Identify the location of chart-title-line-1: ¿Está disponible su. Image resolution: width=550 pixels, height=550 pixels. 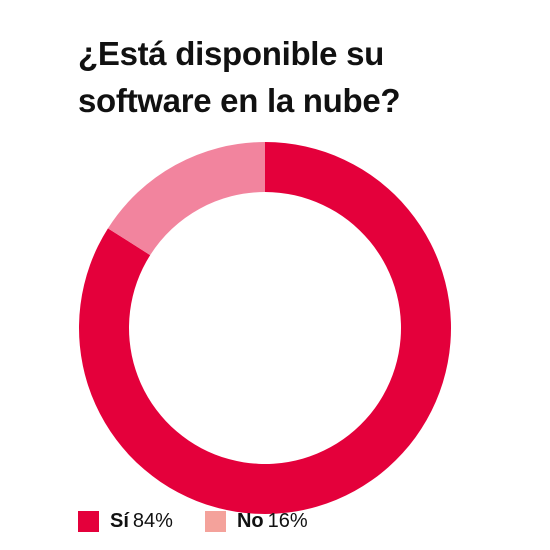
(231, 53).